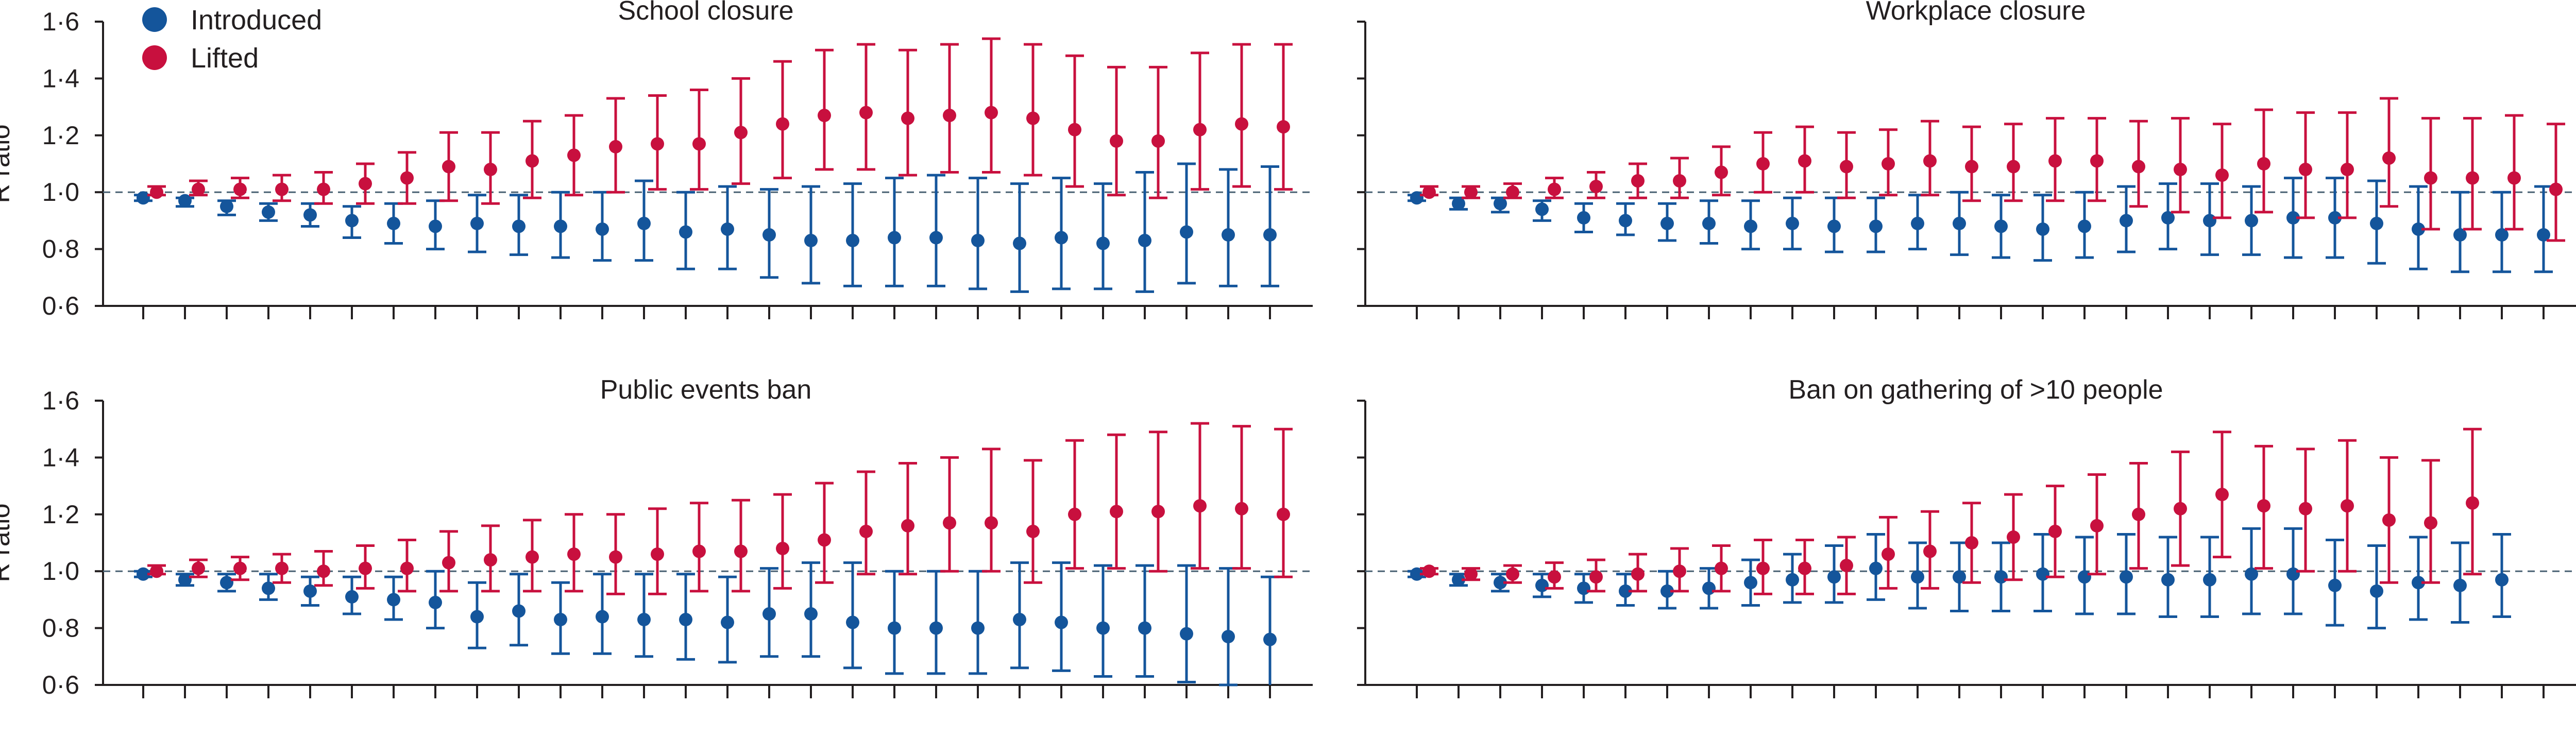 The image size is (2576, 756). Describe the element at coordinates (60, 305) in the screenshot. I see `y-tick-label: 0·6` at that location.